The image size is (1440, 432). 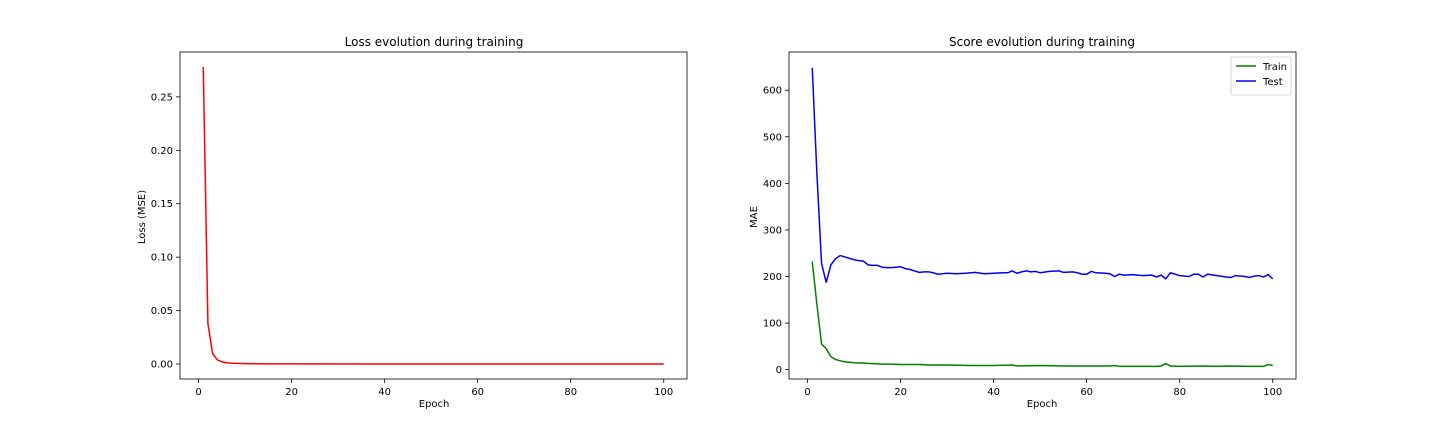 I want to click on y-tick-label: 0.20, so click(x=162, y=151).